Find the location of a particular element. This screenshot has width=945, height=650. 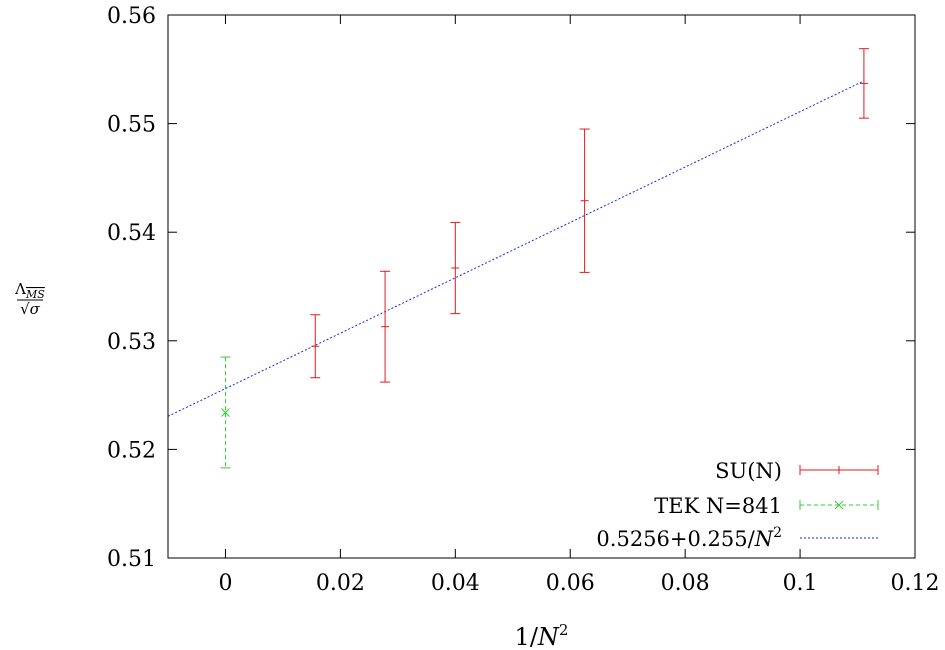

legend-item-tek: TEK N=841 is located at coordinates (766, 506).